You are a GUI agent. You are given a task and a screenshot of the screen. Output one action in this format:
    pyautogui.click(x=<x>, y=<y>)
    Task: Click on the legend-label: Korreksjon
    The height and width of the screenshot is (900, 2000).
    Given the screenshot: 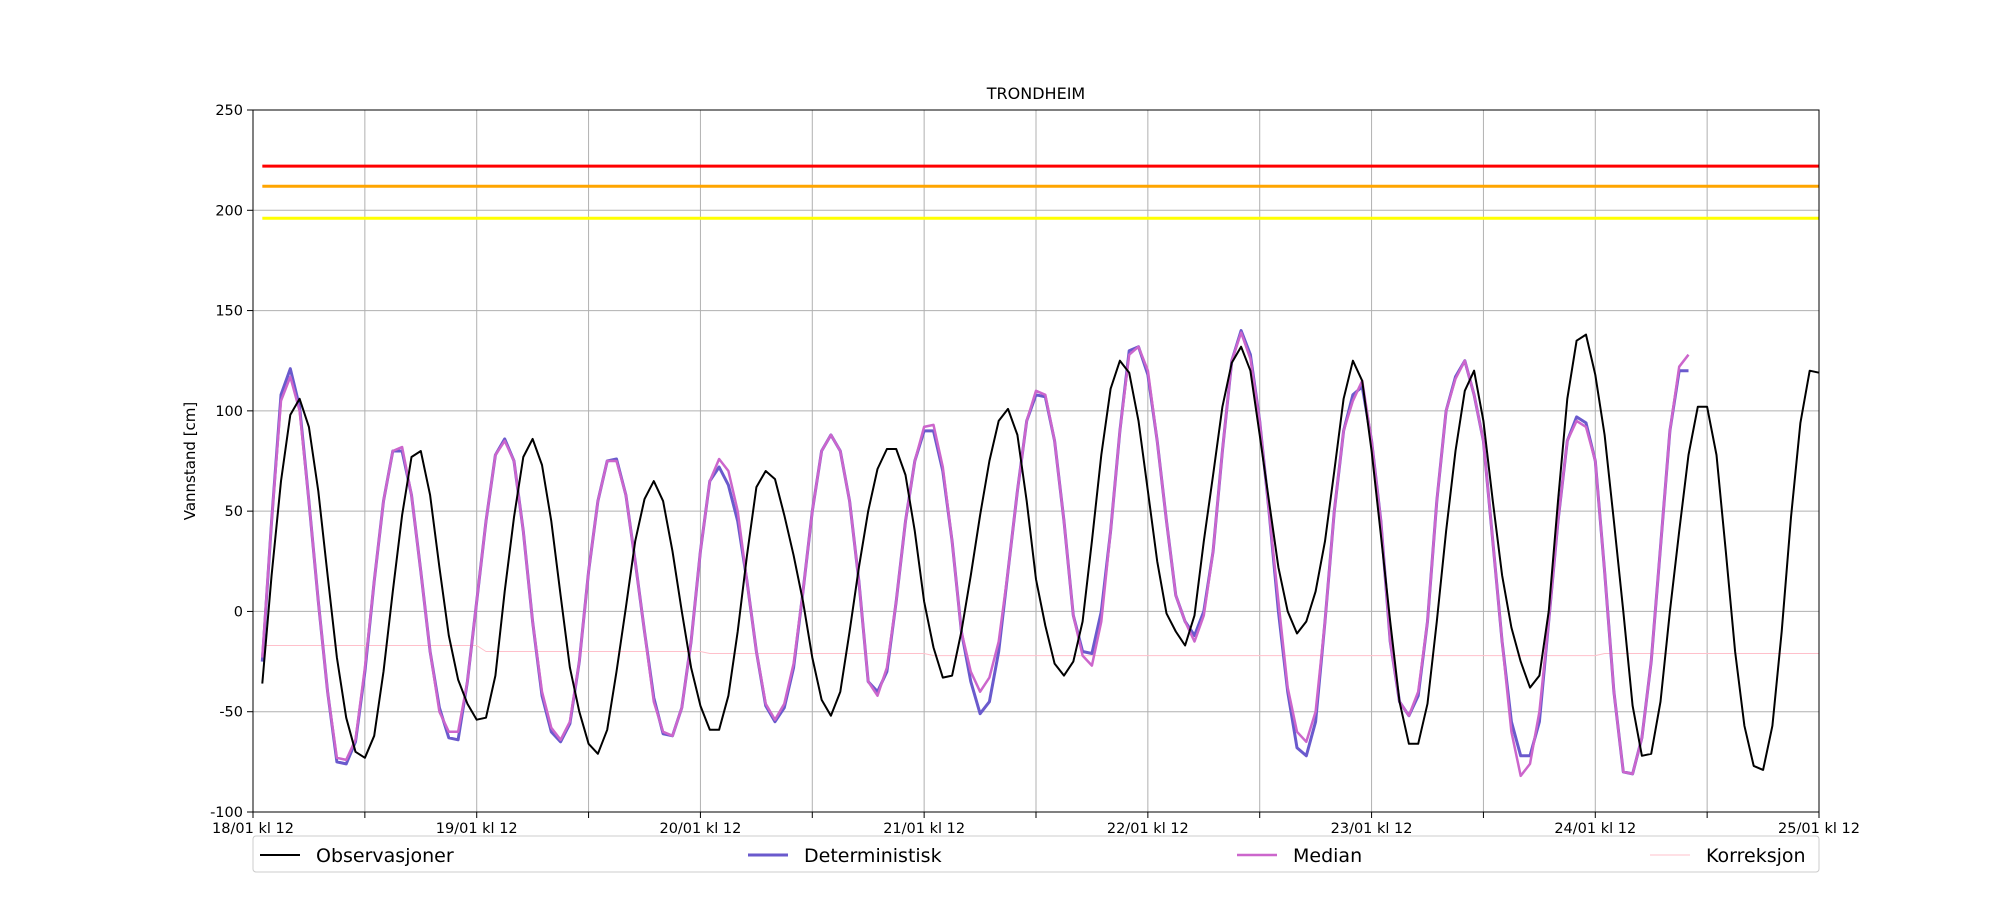 What is the action you would take?
    pyautogui.click(x=1756, y=856)
    